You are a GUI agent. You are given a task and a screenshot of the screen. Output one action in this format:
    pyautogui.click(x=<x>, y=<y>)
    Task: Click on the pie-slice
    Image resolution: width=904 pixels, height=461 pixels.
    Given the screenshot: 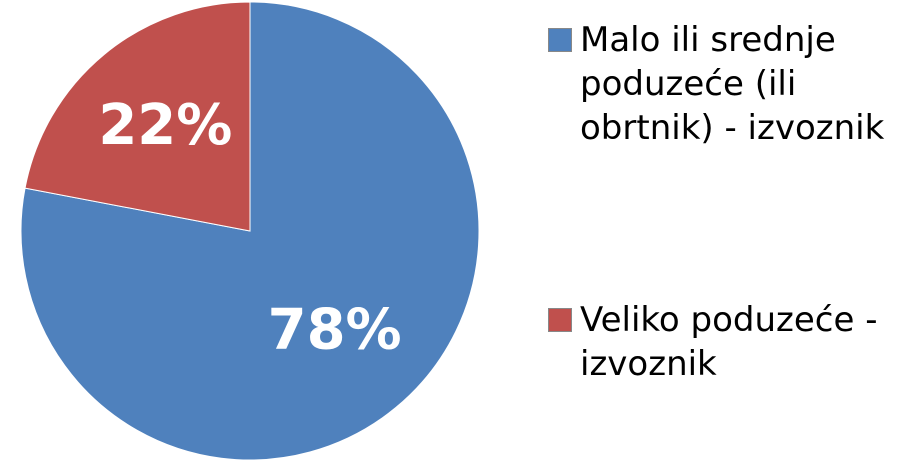 What is the action you would take?
    pyautogui.click(x=137, y=116)
    